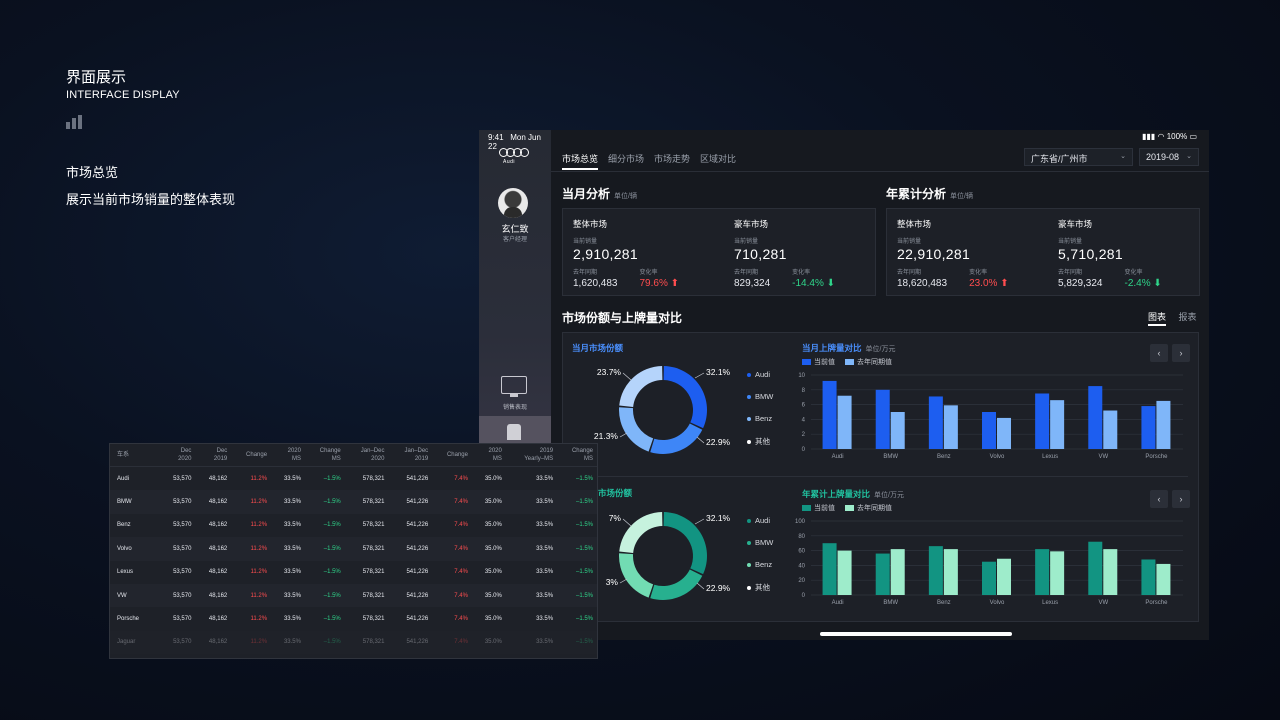  What do you see at coordinates (92, 172) in the screenshot?
I see `section-title: 市场总览` at bounding box center [92, 172].